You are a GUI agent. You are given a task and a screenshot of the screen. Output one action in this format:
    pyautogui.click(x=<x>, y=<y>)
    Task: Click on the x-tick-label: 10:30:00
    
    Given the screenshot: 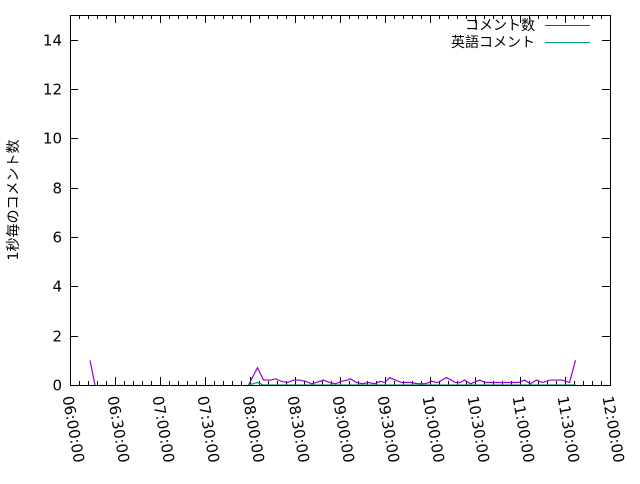 What is the action you would take?
    pyautogui.click(x=478, y=429)
    